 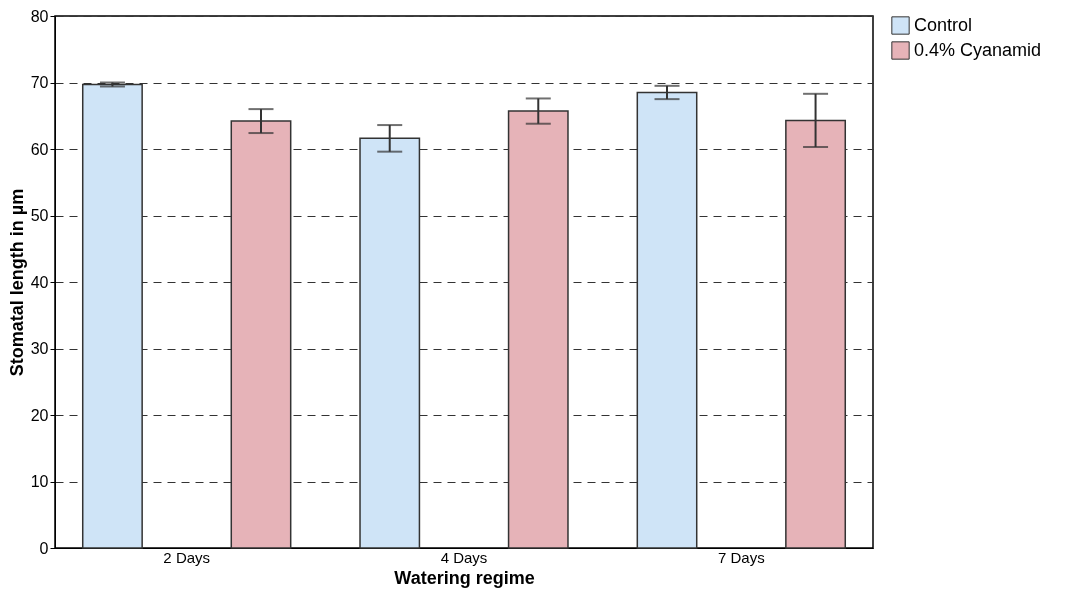 I want to click on x-tick-label: 7 Days, so click(x=741, y=557).